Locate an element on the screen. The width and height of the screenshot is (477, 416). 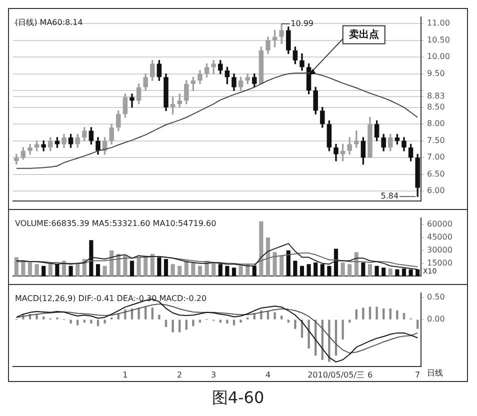
x-tick-label: 6 is located at coordinates (370, 375).